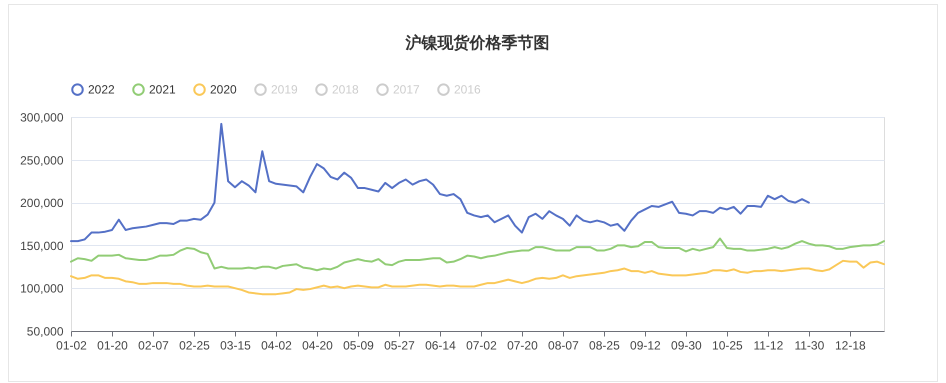 The height and width of the screenshot is (383, 946). What do you see at coordinates (850, 345) in the screenshot?
I see `x-tick-label: 12-18` at bounding box center [850, 345].